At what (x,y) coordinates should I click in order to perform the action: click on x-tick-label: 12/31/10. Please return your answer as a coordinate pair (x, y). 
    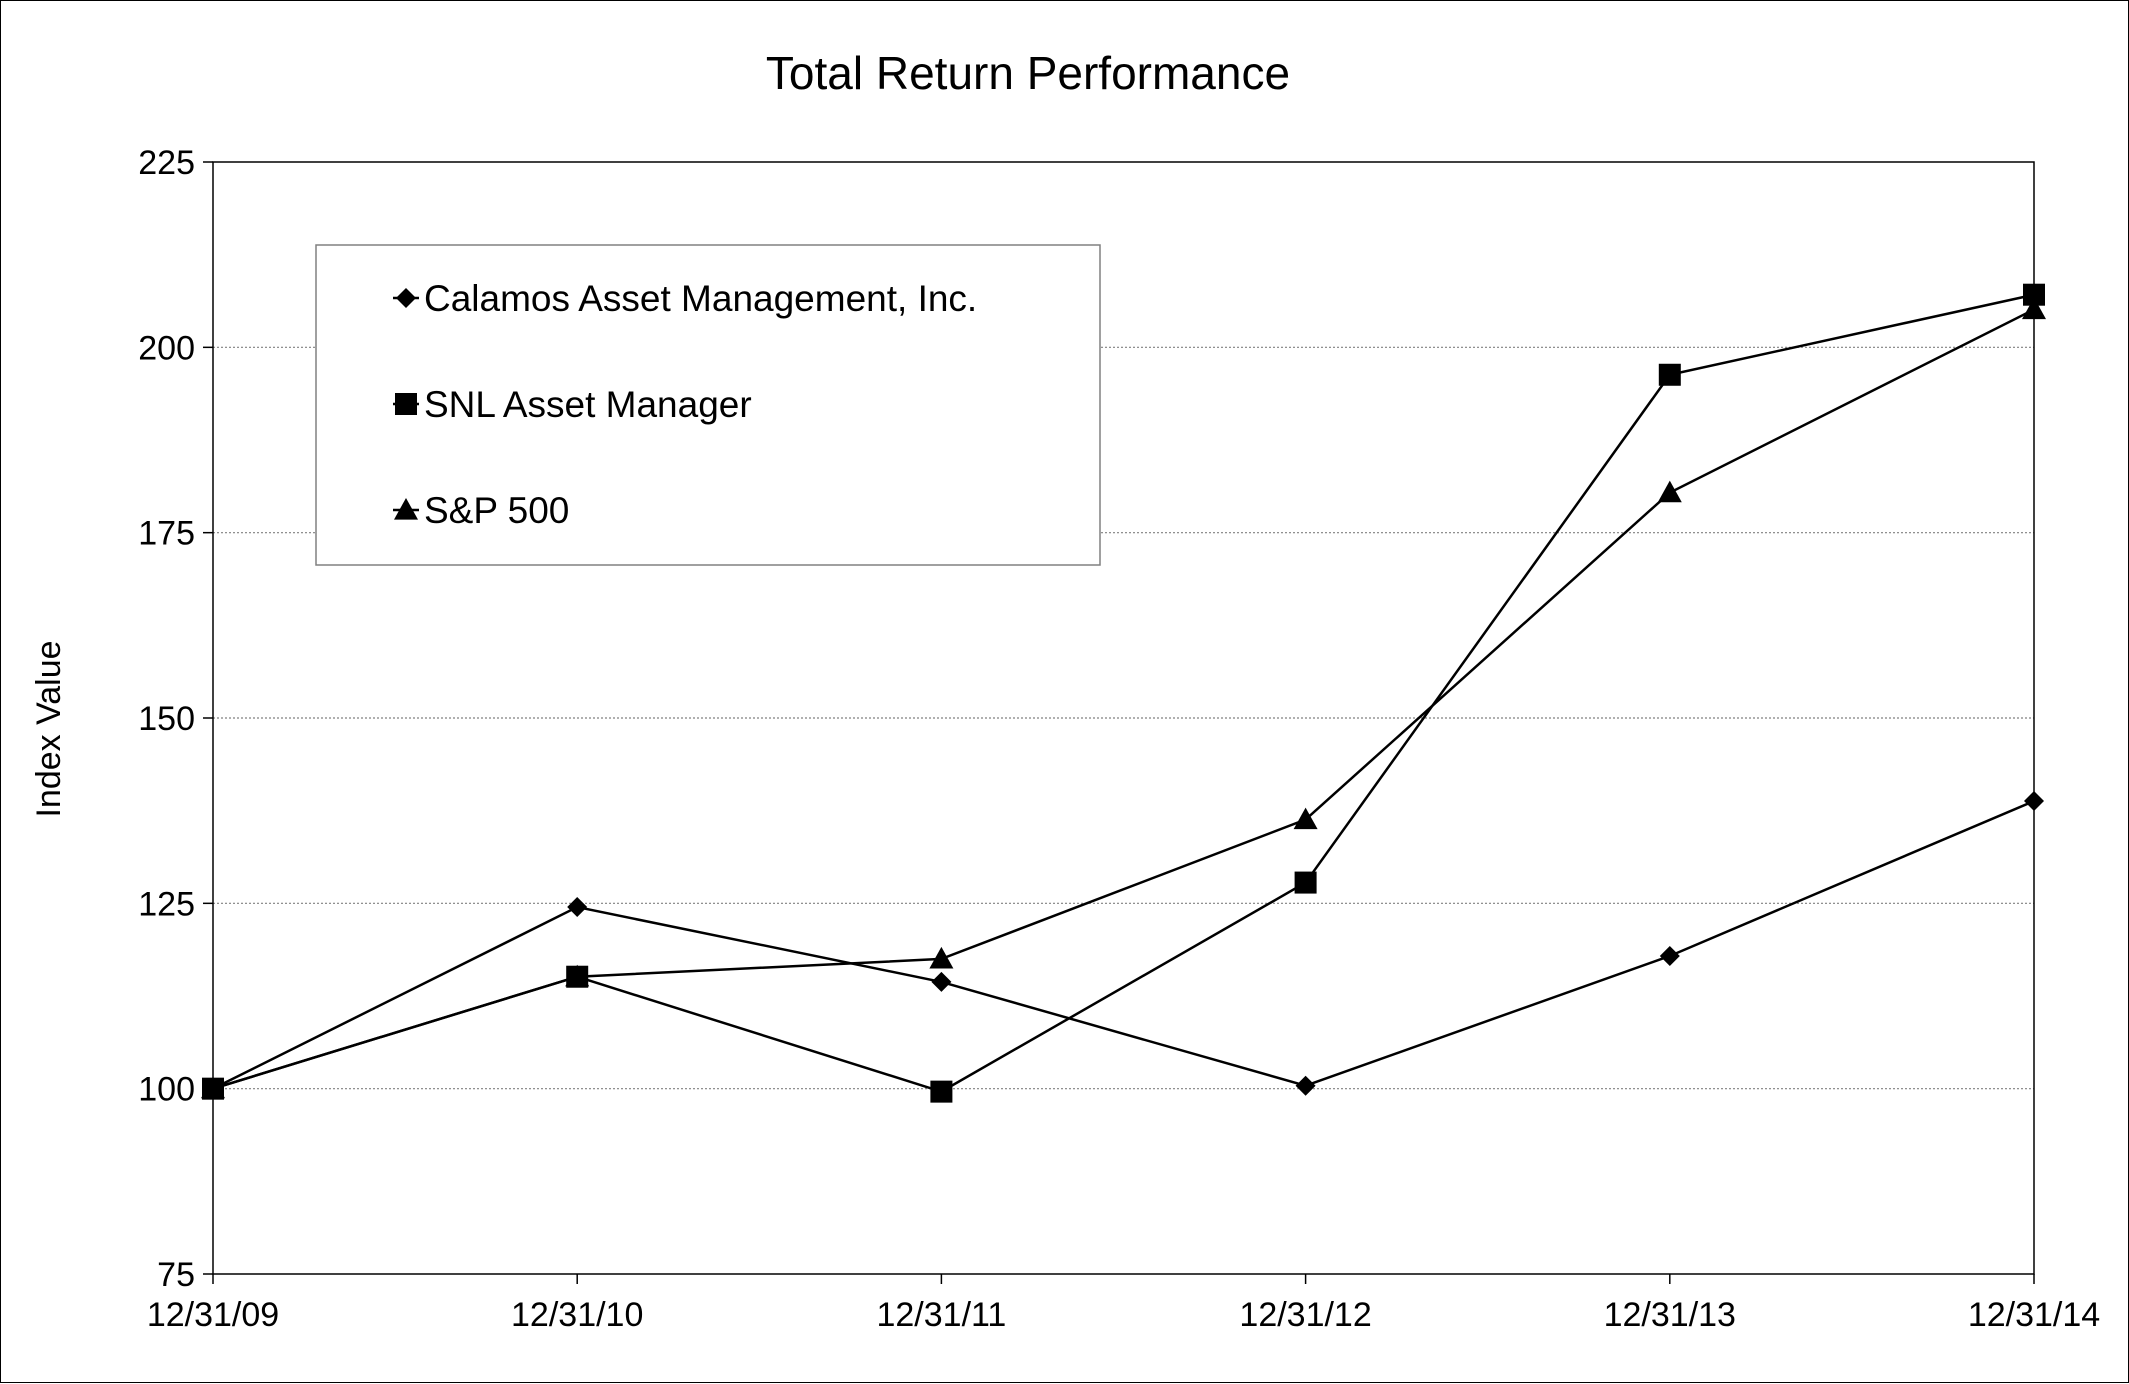
    Looking at the image, I should click on (577, 1315).